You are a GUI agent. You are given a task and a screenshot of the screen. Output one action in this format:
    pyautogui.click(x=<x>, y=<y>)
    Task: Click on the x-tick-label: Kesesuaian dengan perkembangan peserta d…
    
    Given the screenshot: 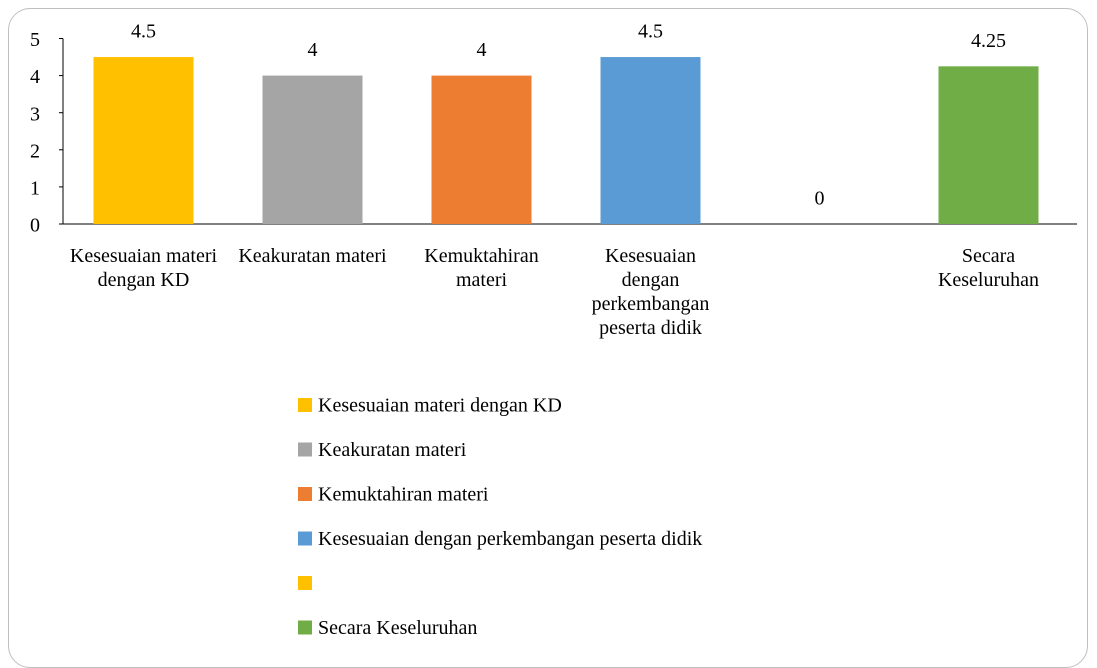 What is the action you would take?
    pyautogui.click(x=650, y=292)
    